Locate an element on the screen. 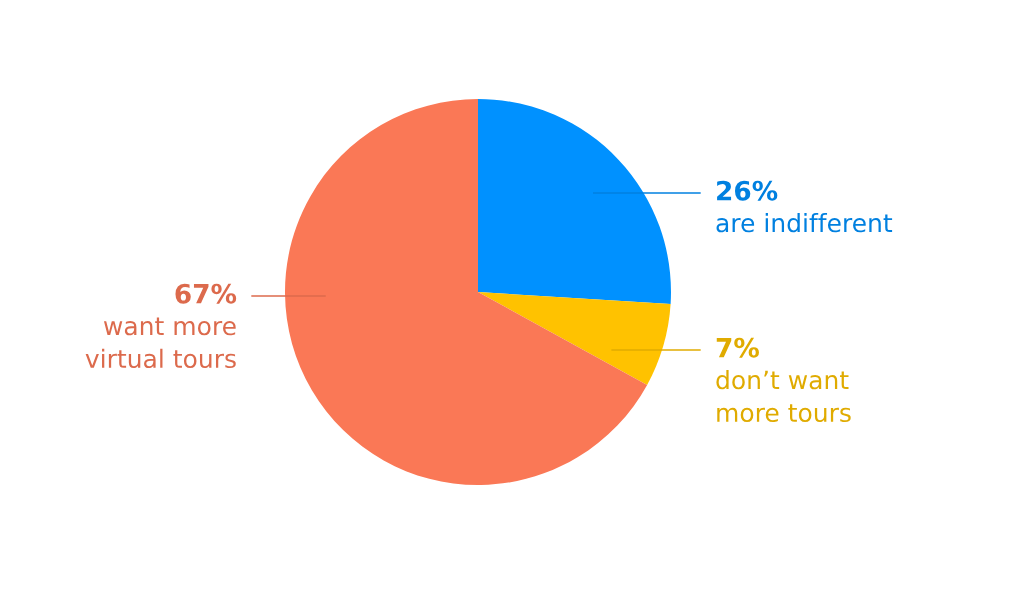  data-label: 67% is located at coordinates (206, 293).